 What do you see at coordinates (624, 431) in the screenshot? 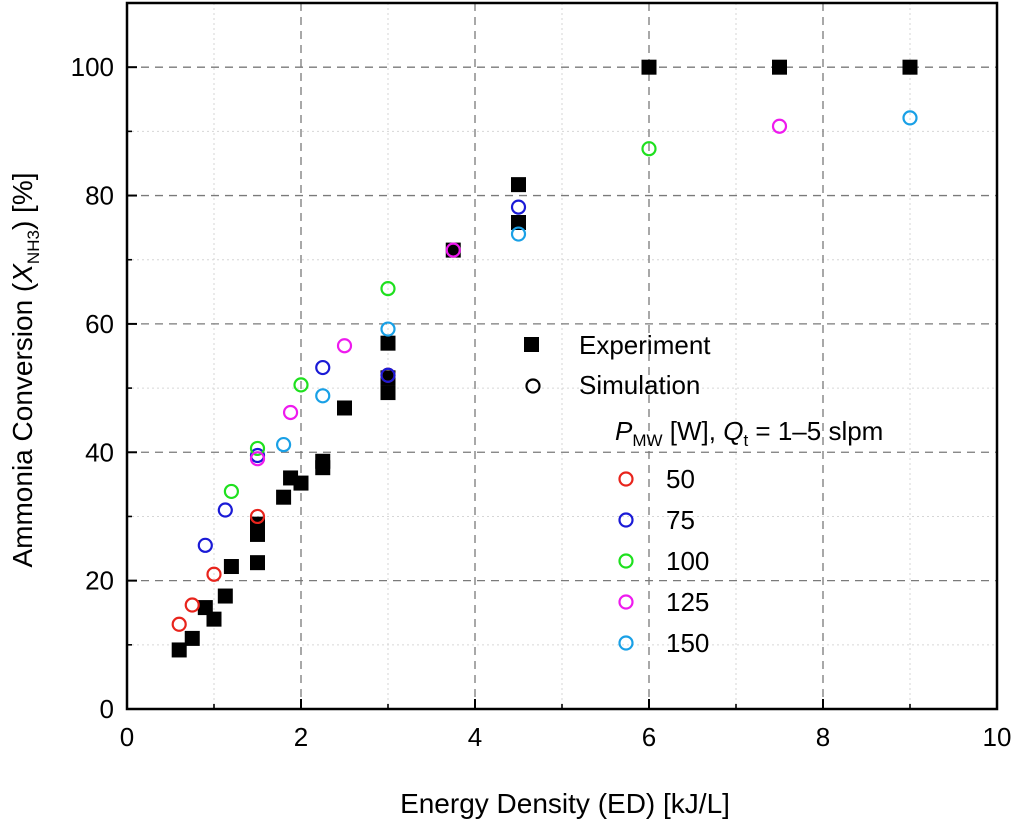
I see `legend-header-p: P` at bounding box center [624, 431].